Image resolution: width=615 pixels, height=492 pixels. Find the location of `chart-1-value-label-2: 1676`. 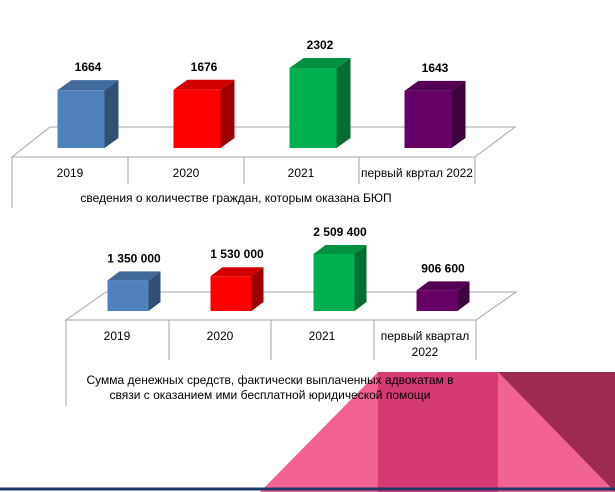

chart-1-value-label-2: 1676 is located at coordinates (204, 67).